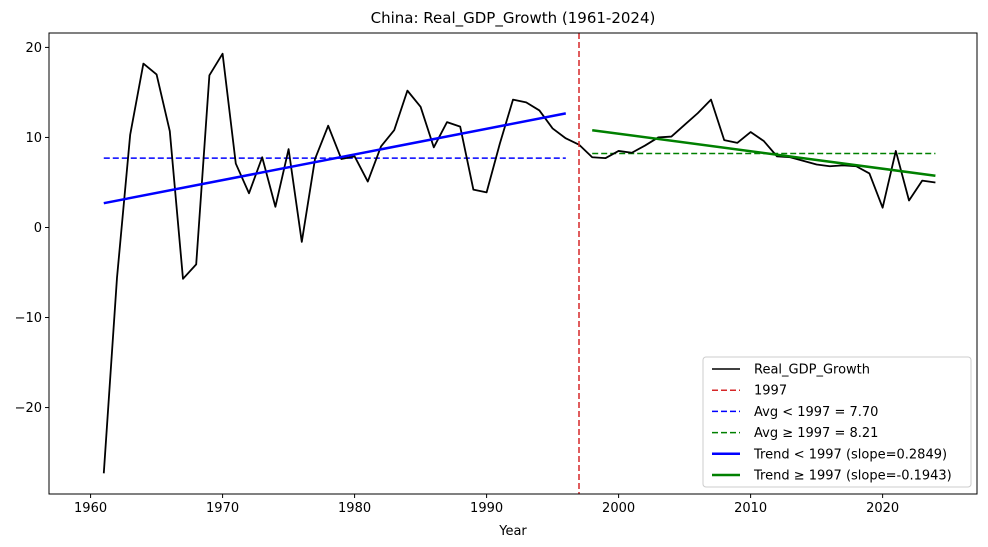 Image resolution: width=988 pixels, height=547 pixels. What do you see at coordinates (486, 508) in the screenshot?
I see `x-tick-label: 1990` at bounding box center [486, 508].